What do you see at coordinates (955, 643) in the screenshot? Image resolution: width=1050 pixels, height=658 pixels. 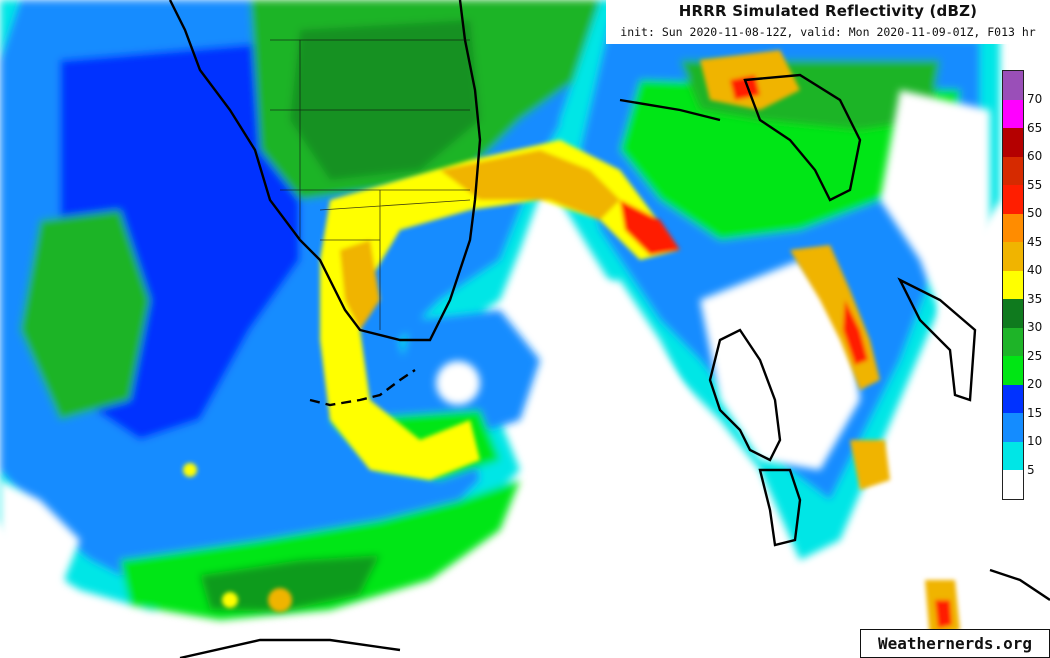 I see `credit-watermark: Weathernerds.org` at bounding box center [955, 643].